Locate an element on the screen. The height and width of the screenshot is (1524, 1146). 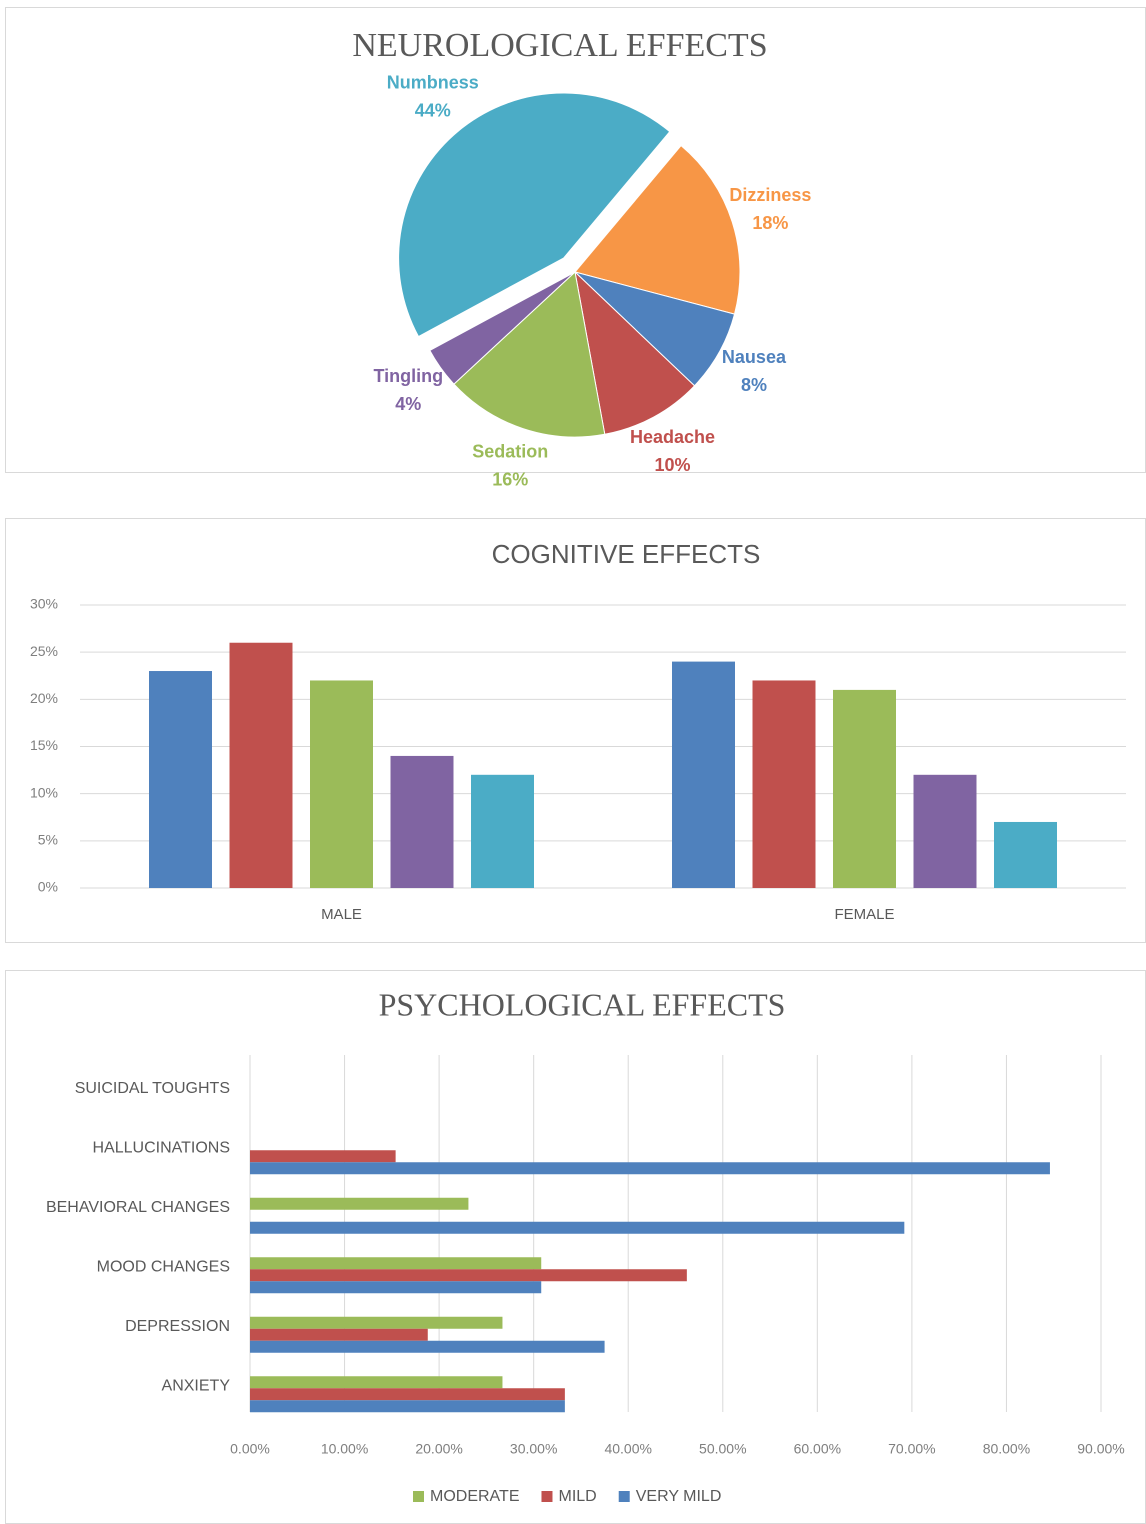
y-tick-label: 0% is located at coordinates (48, 887).